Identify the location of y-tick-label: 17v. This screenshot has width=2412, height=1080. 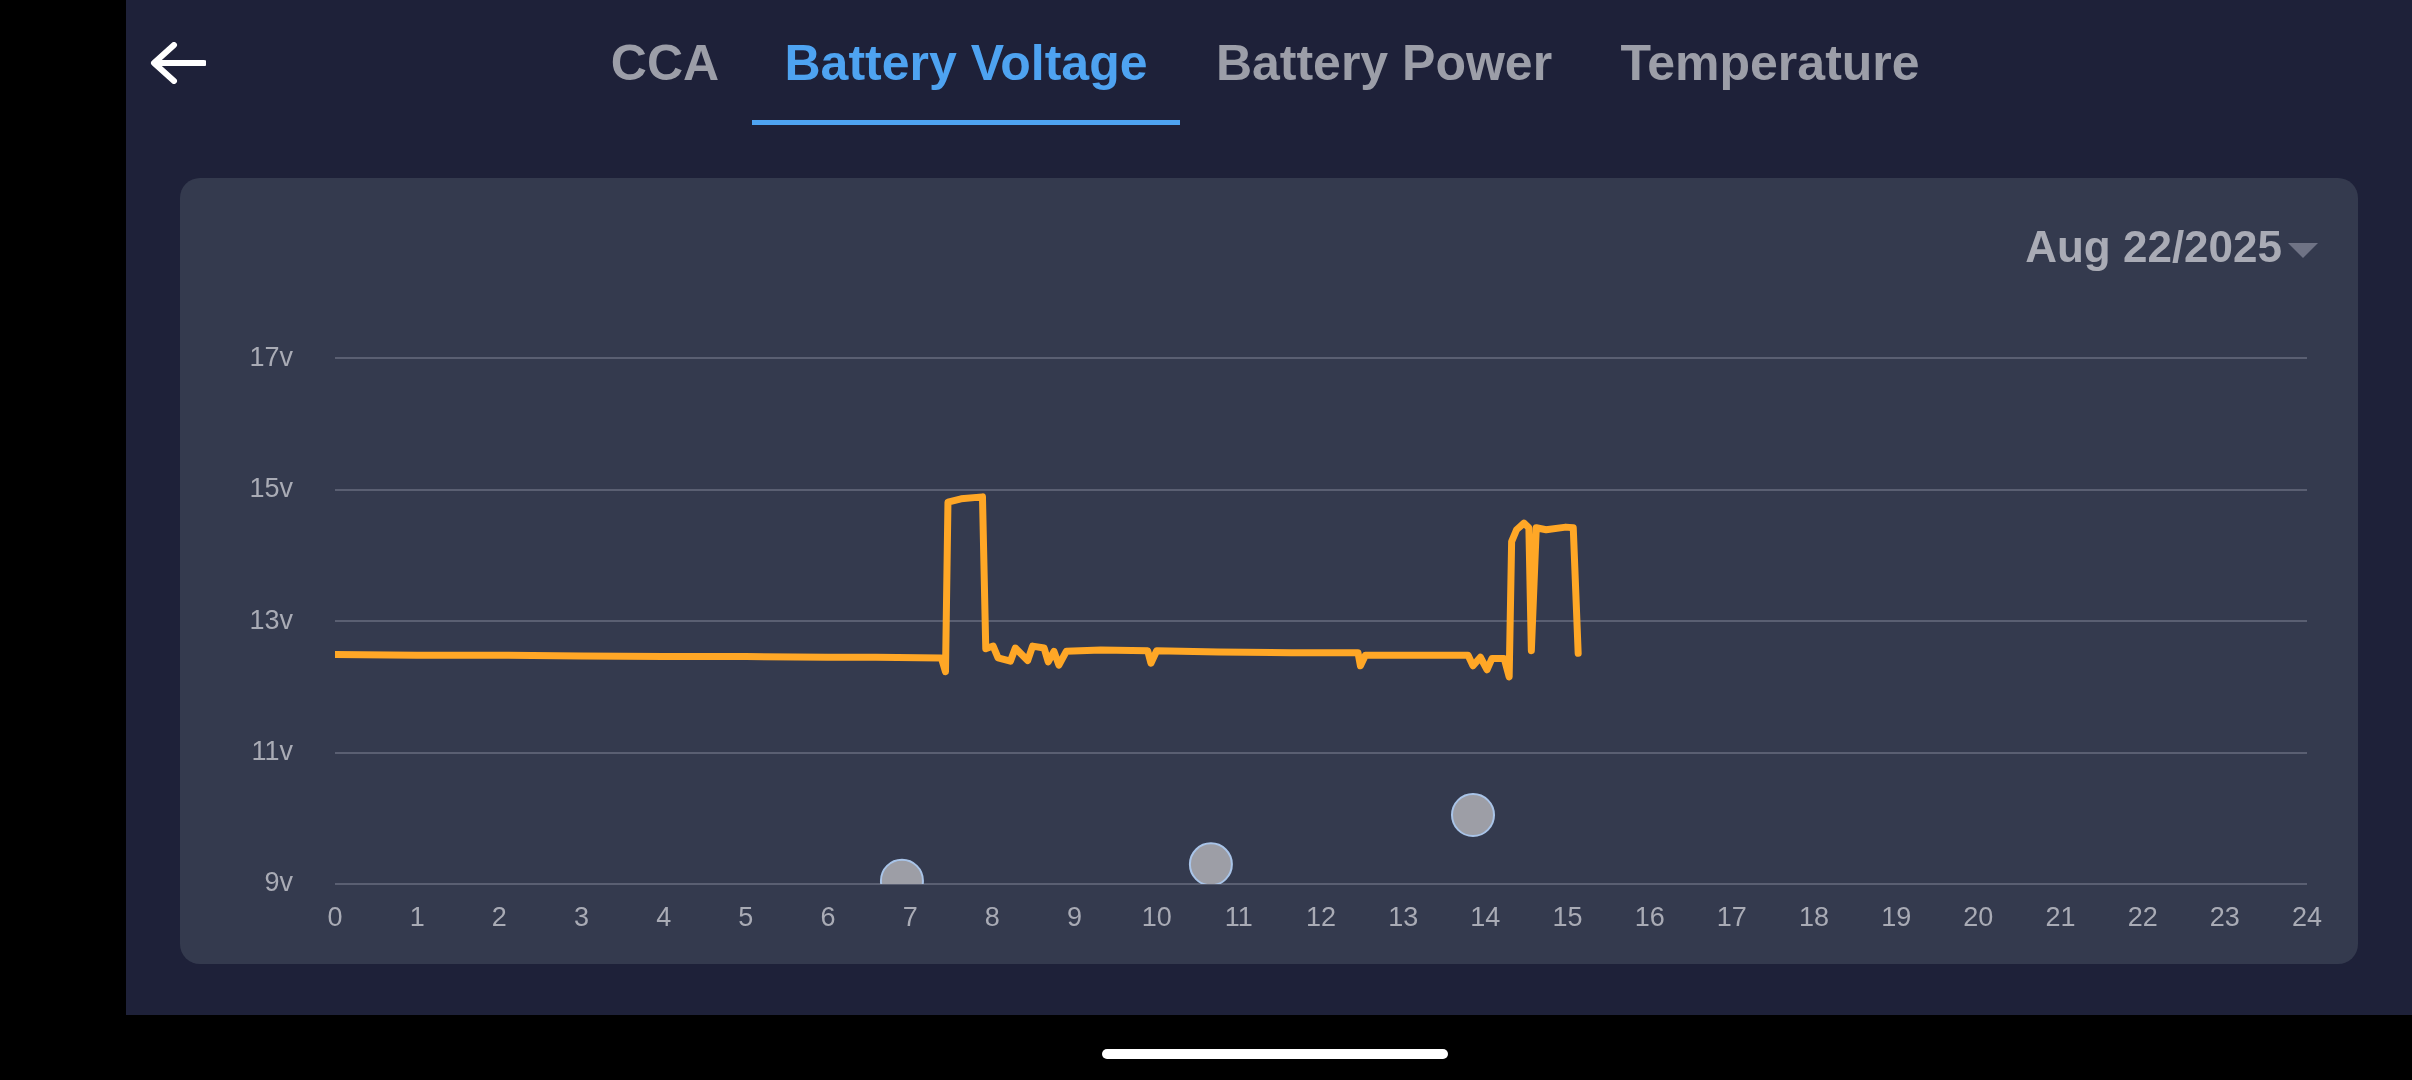
(271, 356).